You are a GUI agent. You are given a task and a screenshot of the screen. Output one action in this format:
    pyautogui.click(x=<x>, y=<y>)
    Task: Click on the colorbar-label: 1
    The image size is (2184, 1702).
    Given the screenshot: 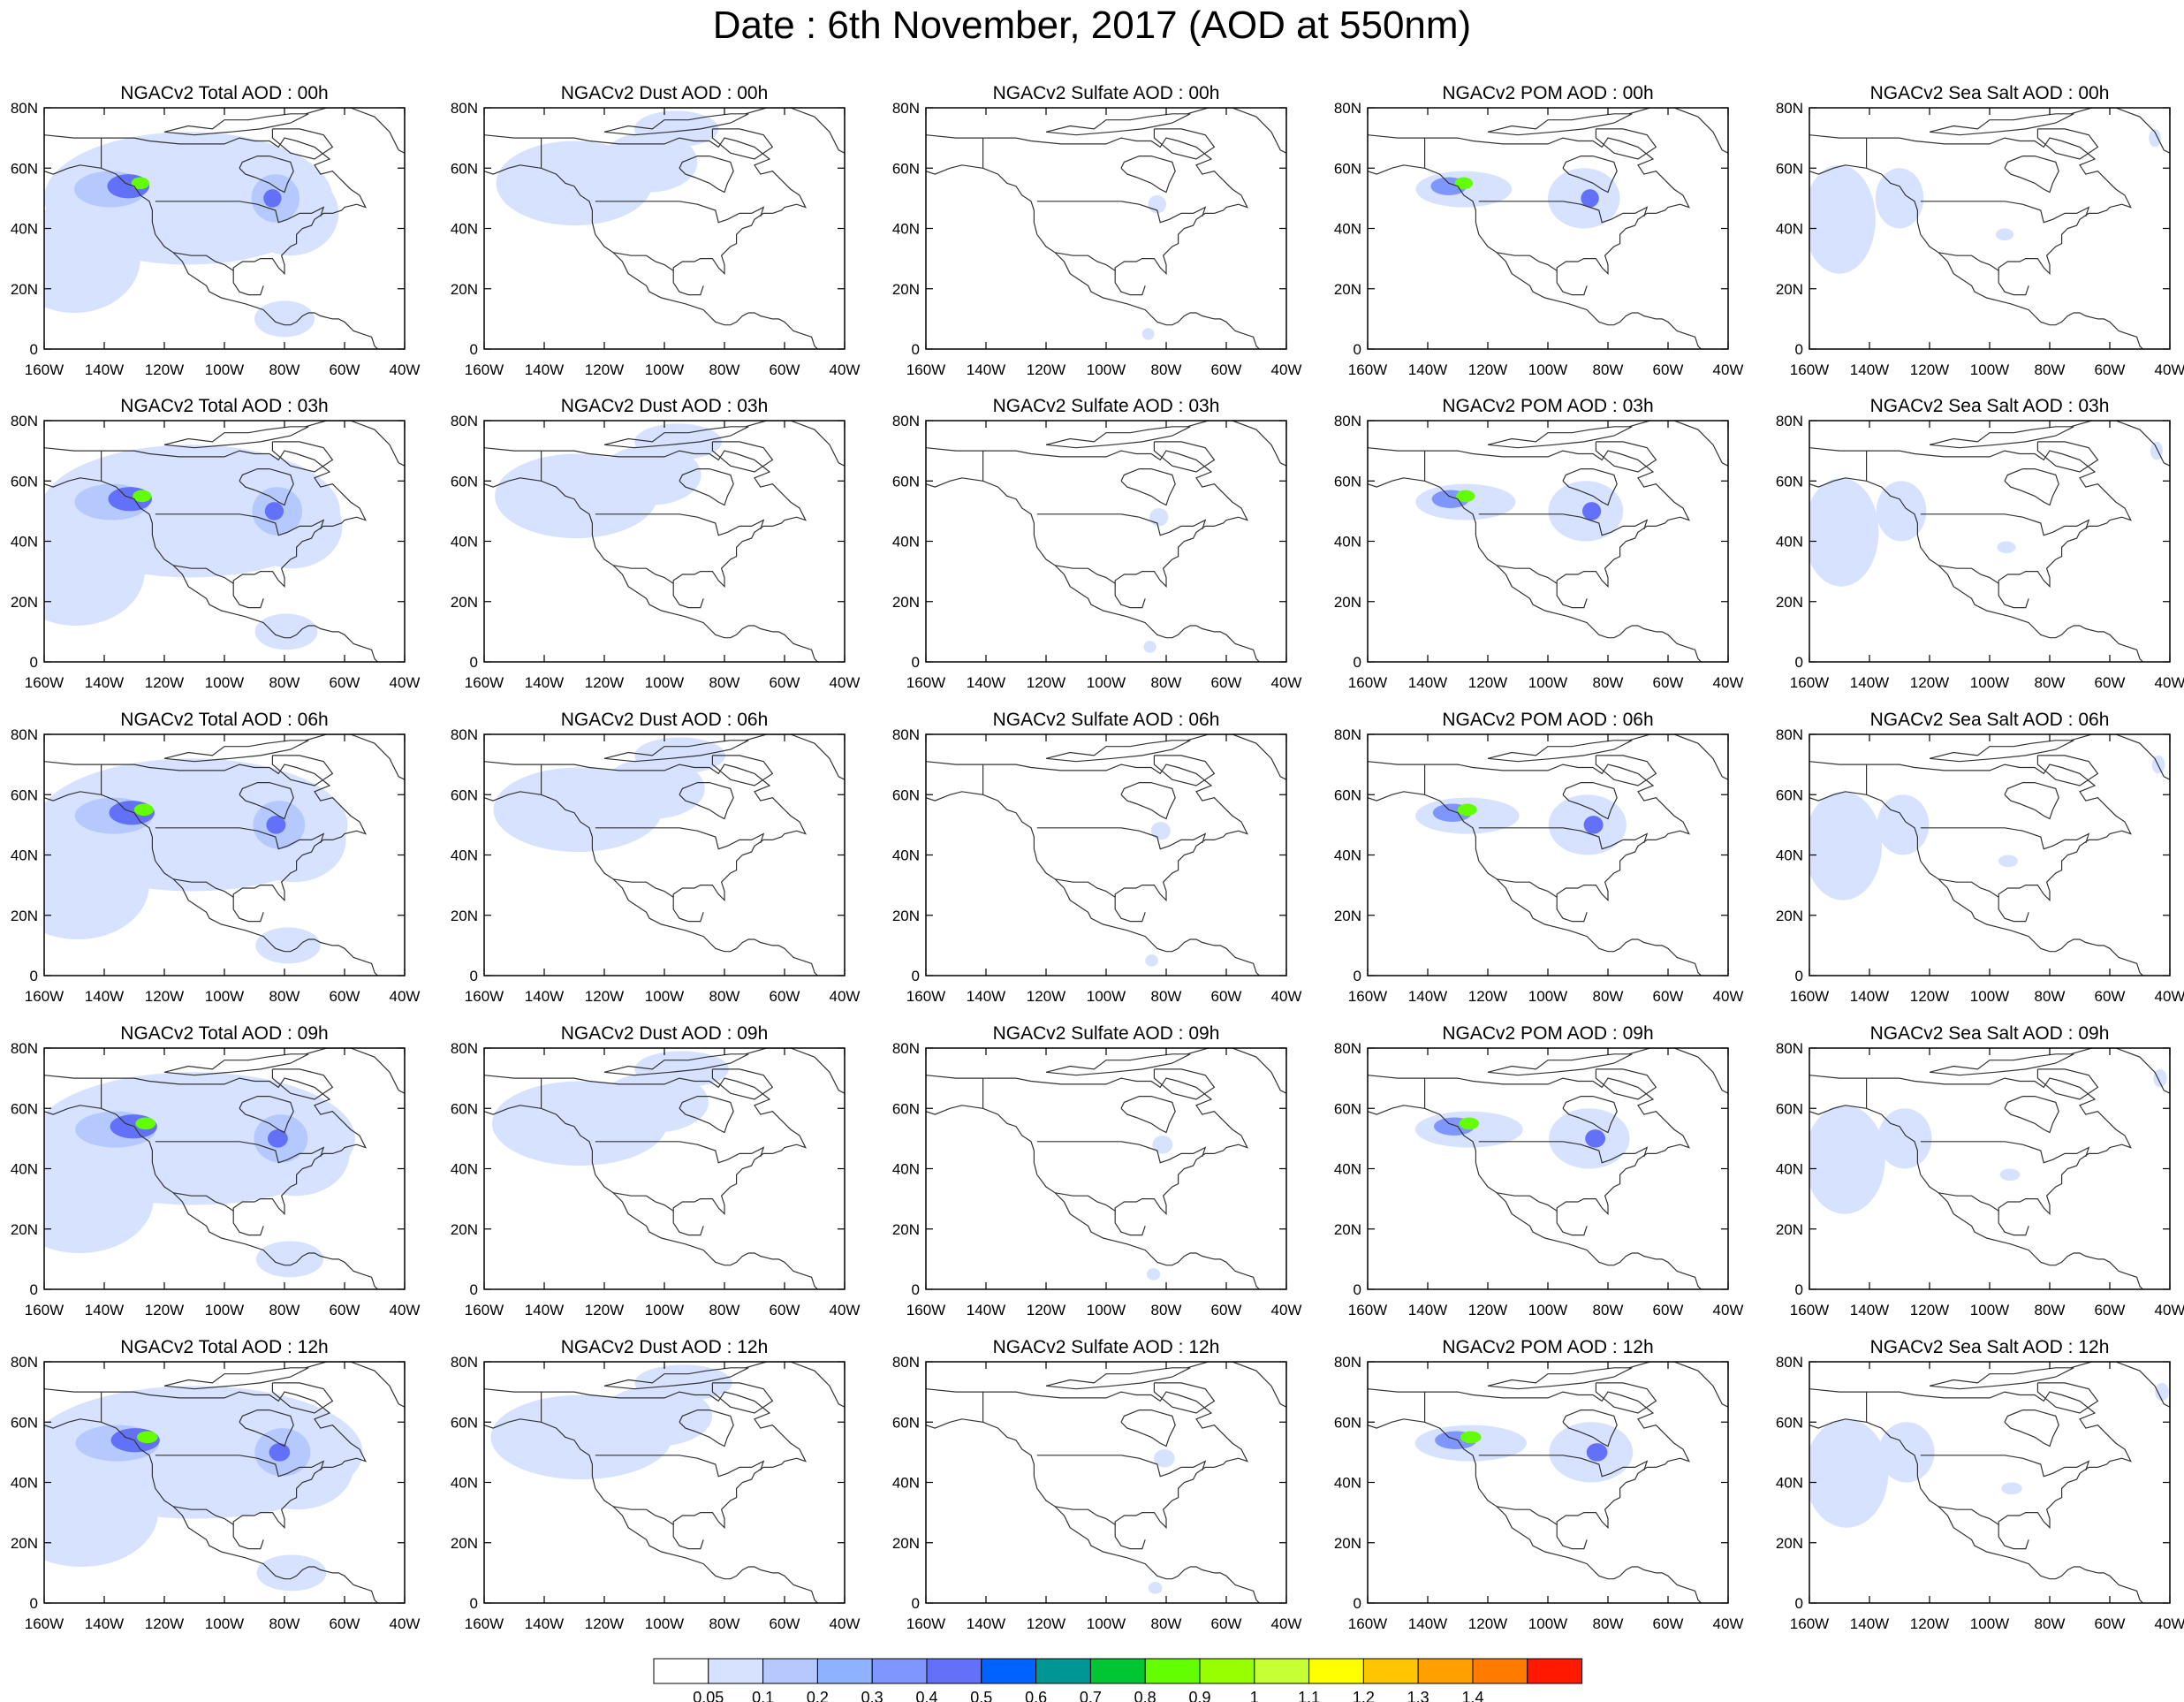 What is the action you would take?
    pyautogui.click(x=1254, y=1695)
    